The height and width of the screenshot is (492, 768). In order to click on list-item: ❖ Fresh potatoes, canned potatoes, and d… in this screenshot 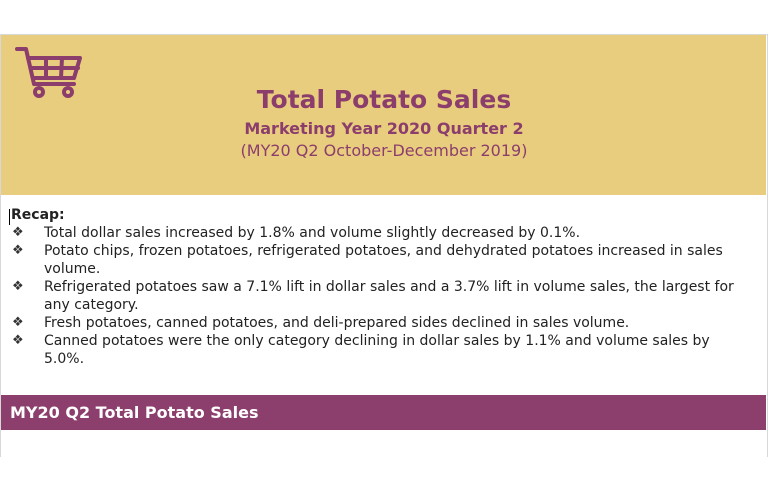, I will do `click(381, 323)`.